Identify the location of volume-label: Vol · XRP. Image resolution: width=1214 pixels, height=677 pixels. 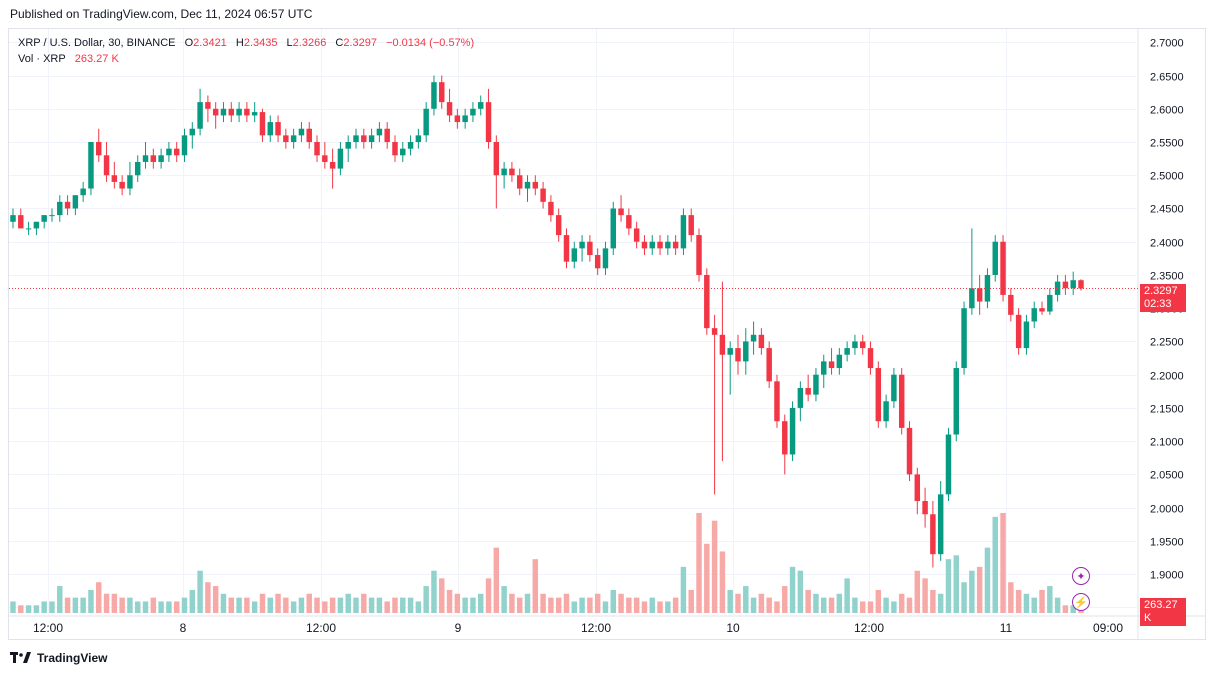
(42, 59).